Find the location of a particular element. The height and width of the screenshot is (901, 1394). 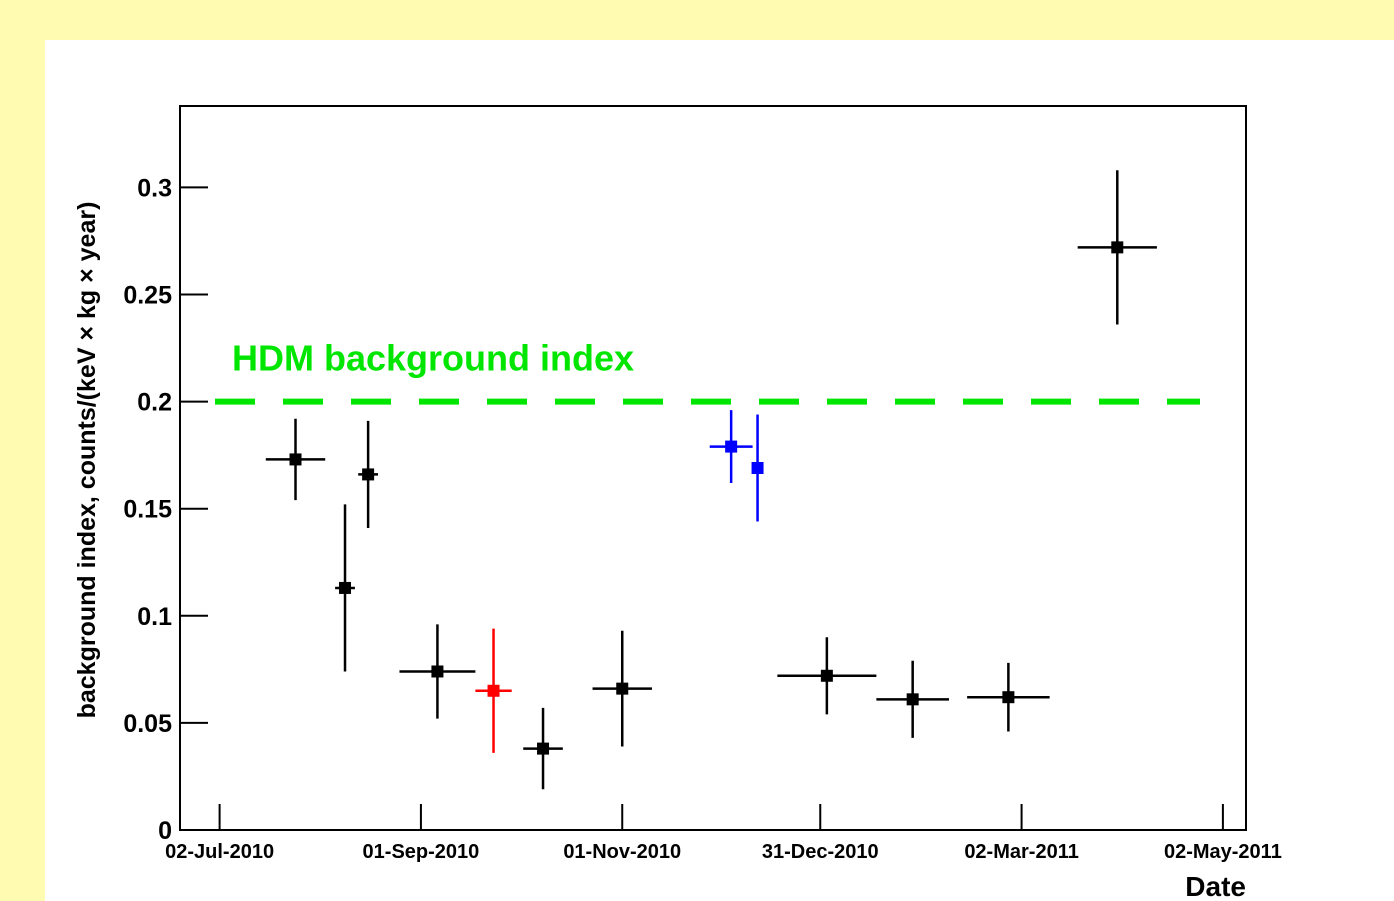

y-tick-label: 0.3 is located at coordinates (154, 188).